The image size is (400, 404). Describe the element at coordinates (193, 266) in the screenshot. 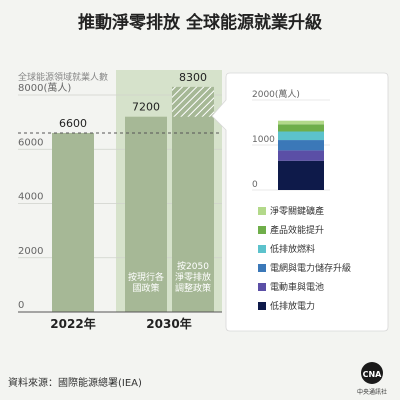

I see `bar-caption: 按2050` at that location.